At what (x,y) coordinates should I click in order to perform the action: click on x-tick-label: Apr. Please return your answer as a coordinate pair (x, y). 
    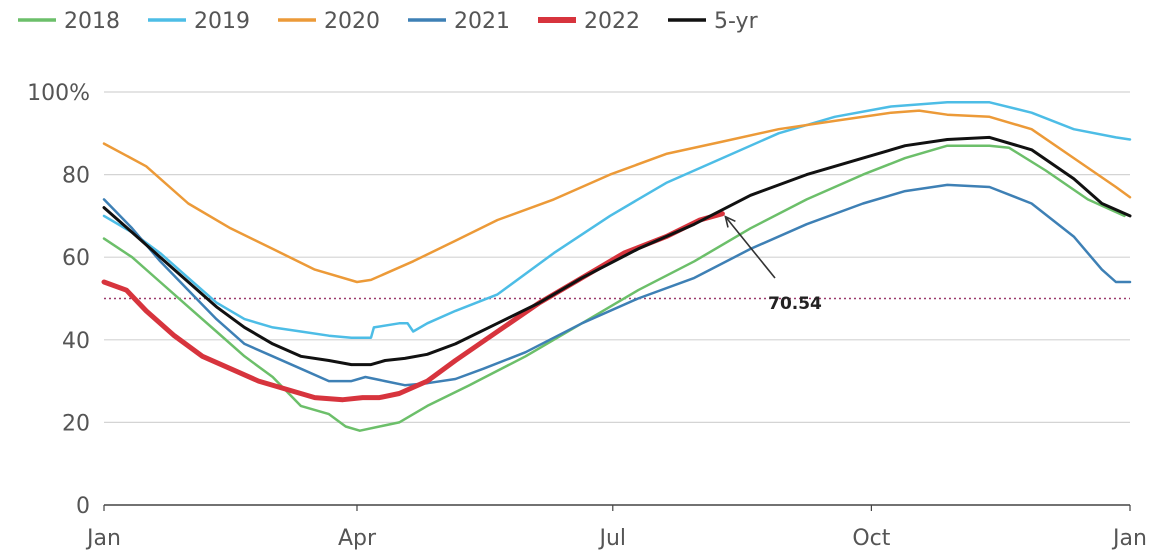
    Looking at the image, I should click on (357, 538).